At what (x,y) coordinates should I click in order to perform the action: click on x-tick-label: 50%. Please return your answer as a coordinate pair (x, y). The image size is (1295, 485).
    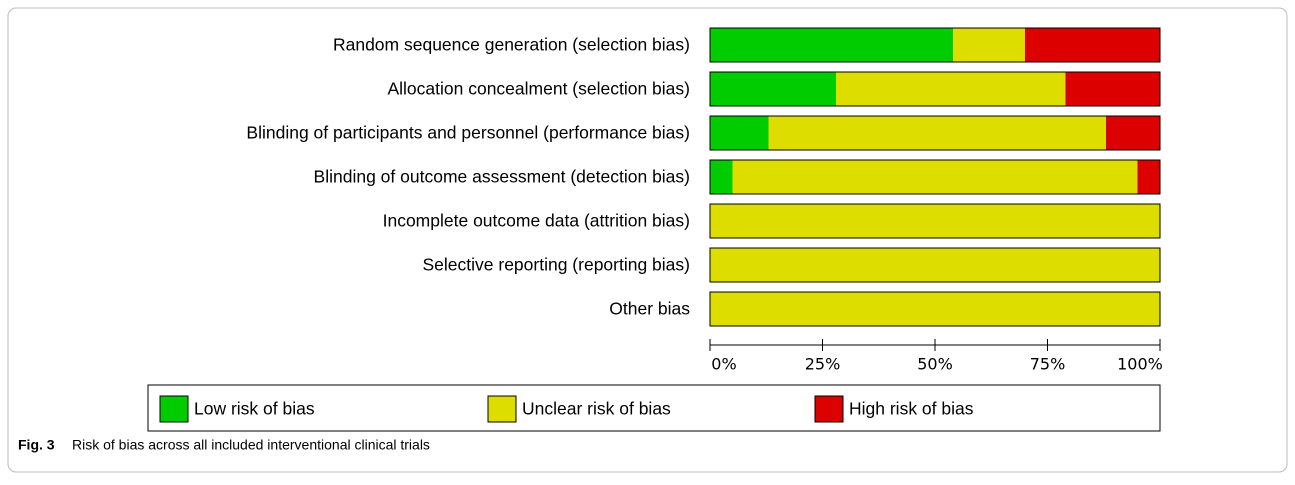
    Looking at the image, I should click on (935, 364).